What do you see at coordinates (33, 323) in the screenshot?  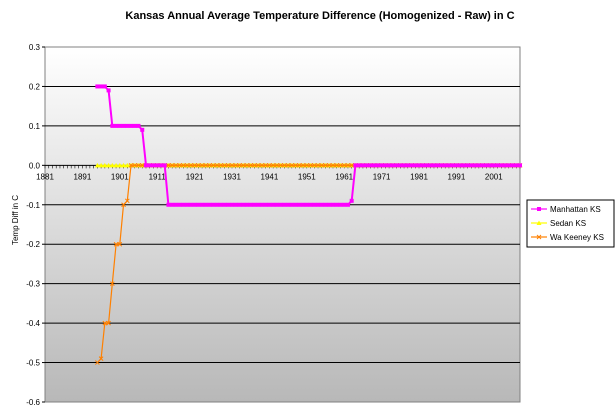 I see `y-tick-label: -0.4` at bounding box center [33, 323].